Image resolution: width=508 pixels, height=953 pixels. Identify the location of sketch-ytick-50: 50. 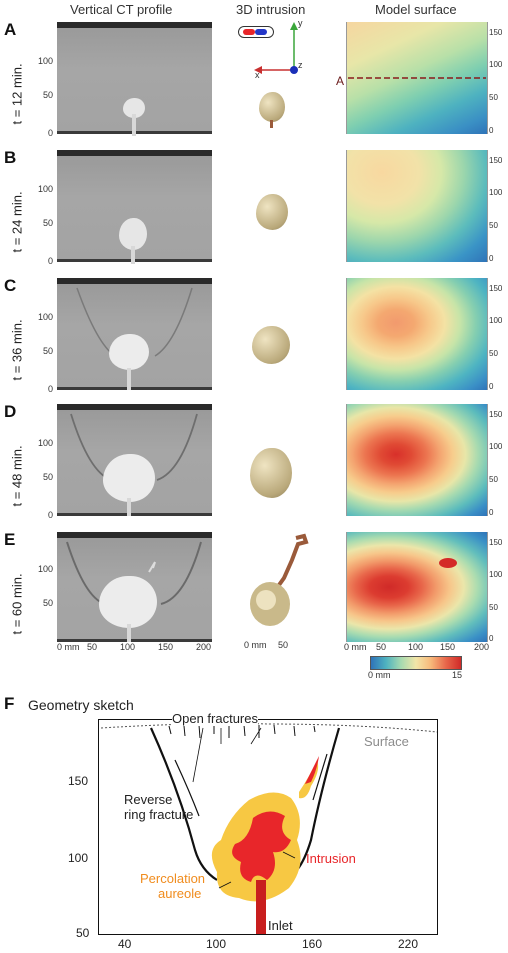
(83, 933).